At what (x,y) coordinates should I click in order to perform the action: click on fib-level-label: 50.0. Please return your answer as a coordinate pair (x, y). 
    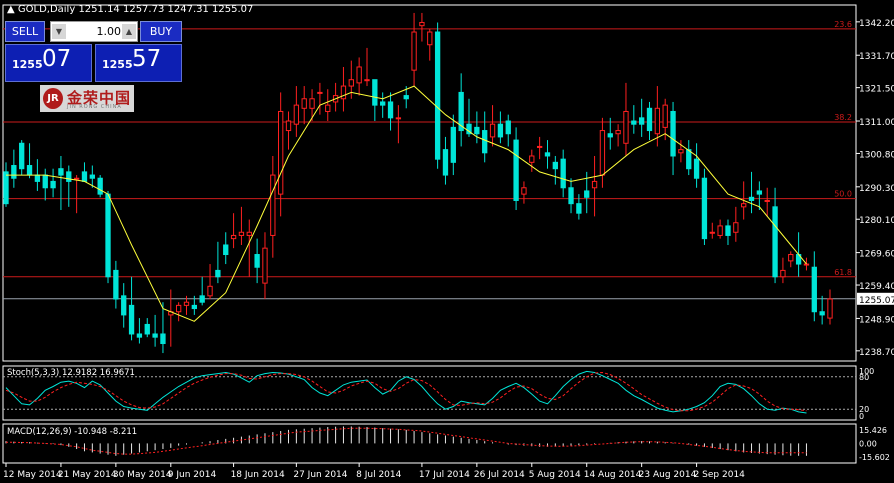
    Looking at the image, I should click on (843, 194).